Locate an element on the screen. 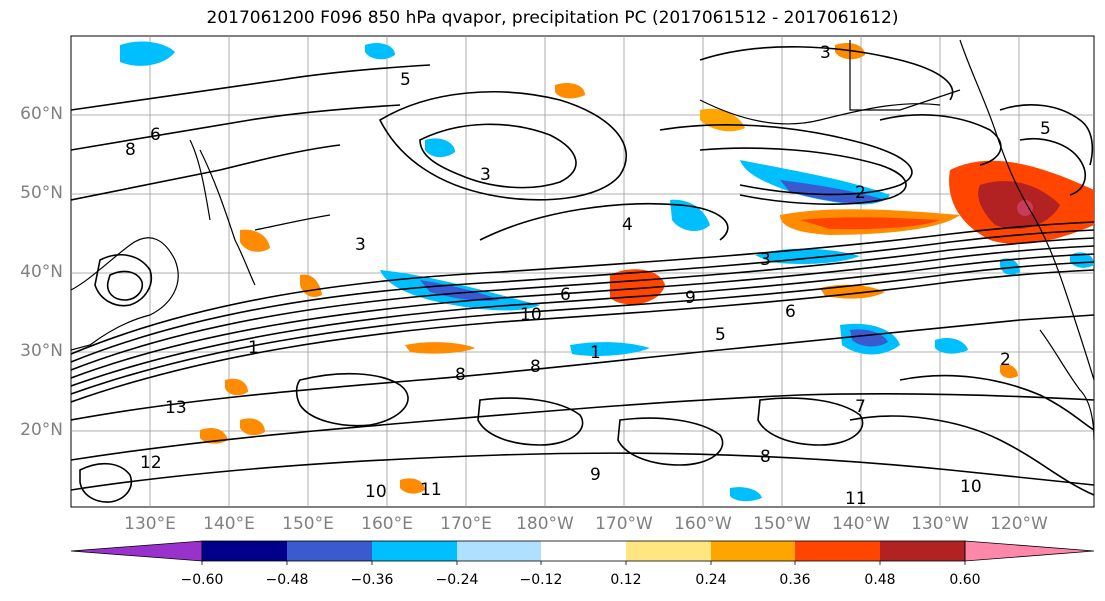 The height and width of the screenshot is (601, 1105). colorbar is located at coordinates (582, 552).